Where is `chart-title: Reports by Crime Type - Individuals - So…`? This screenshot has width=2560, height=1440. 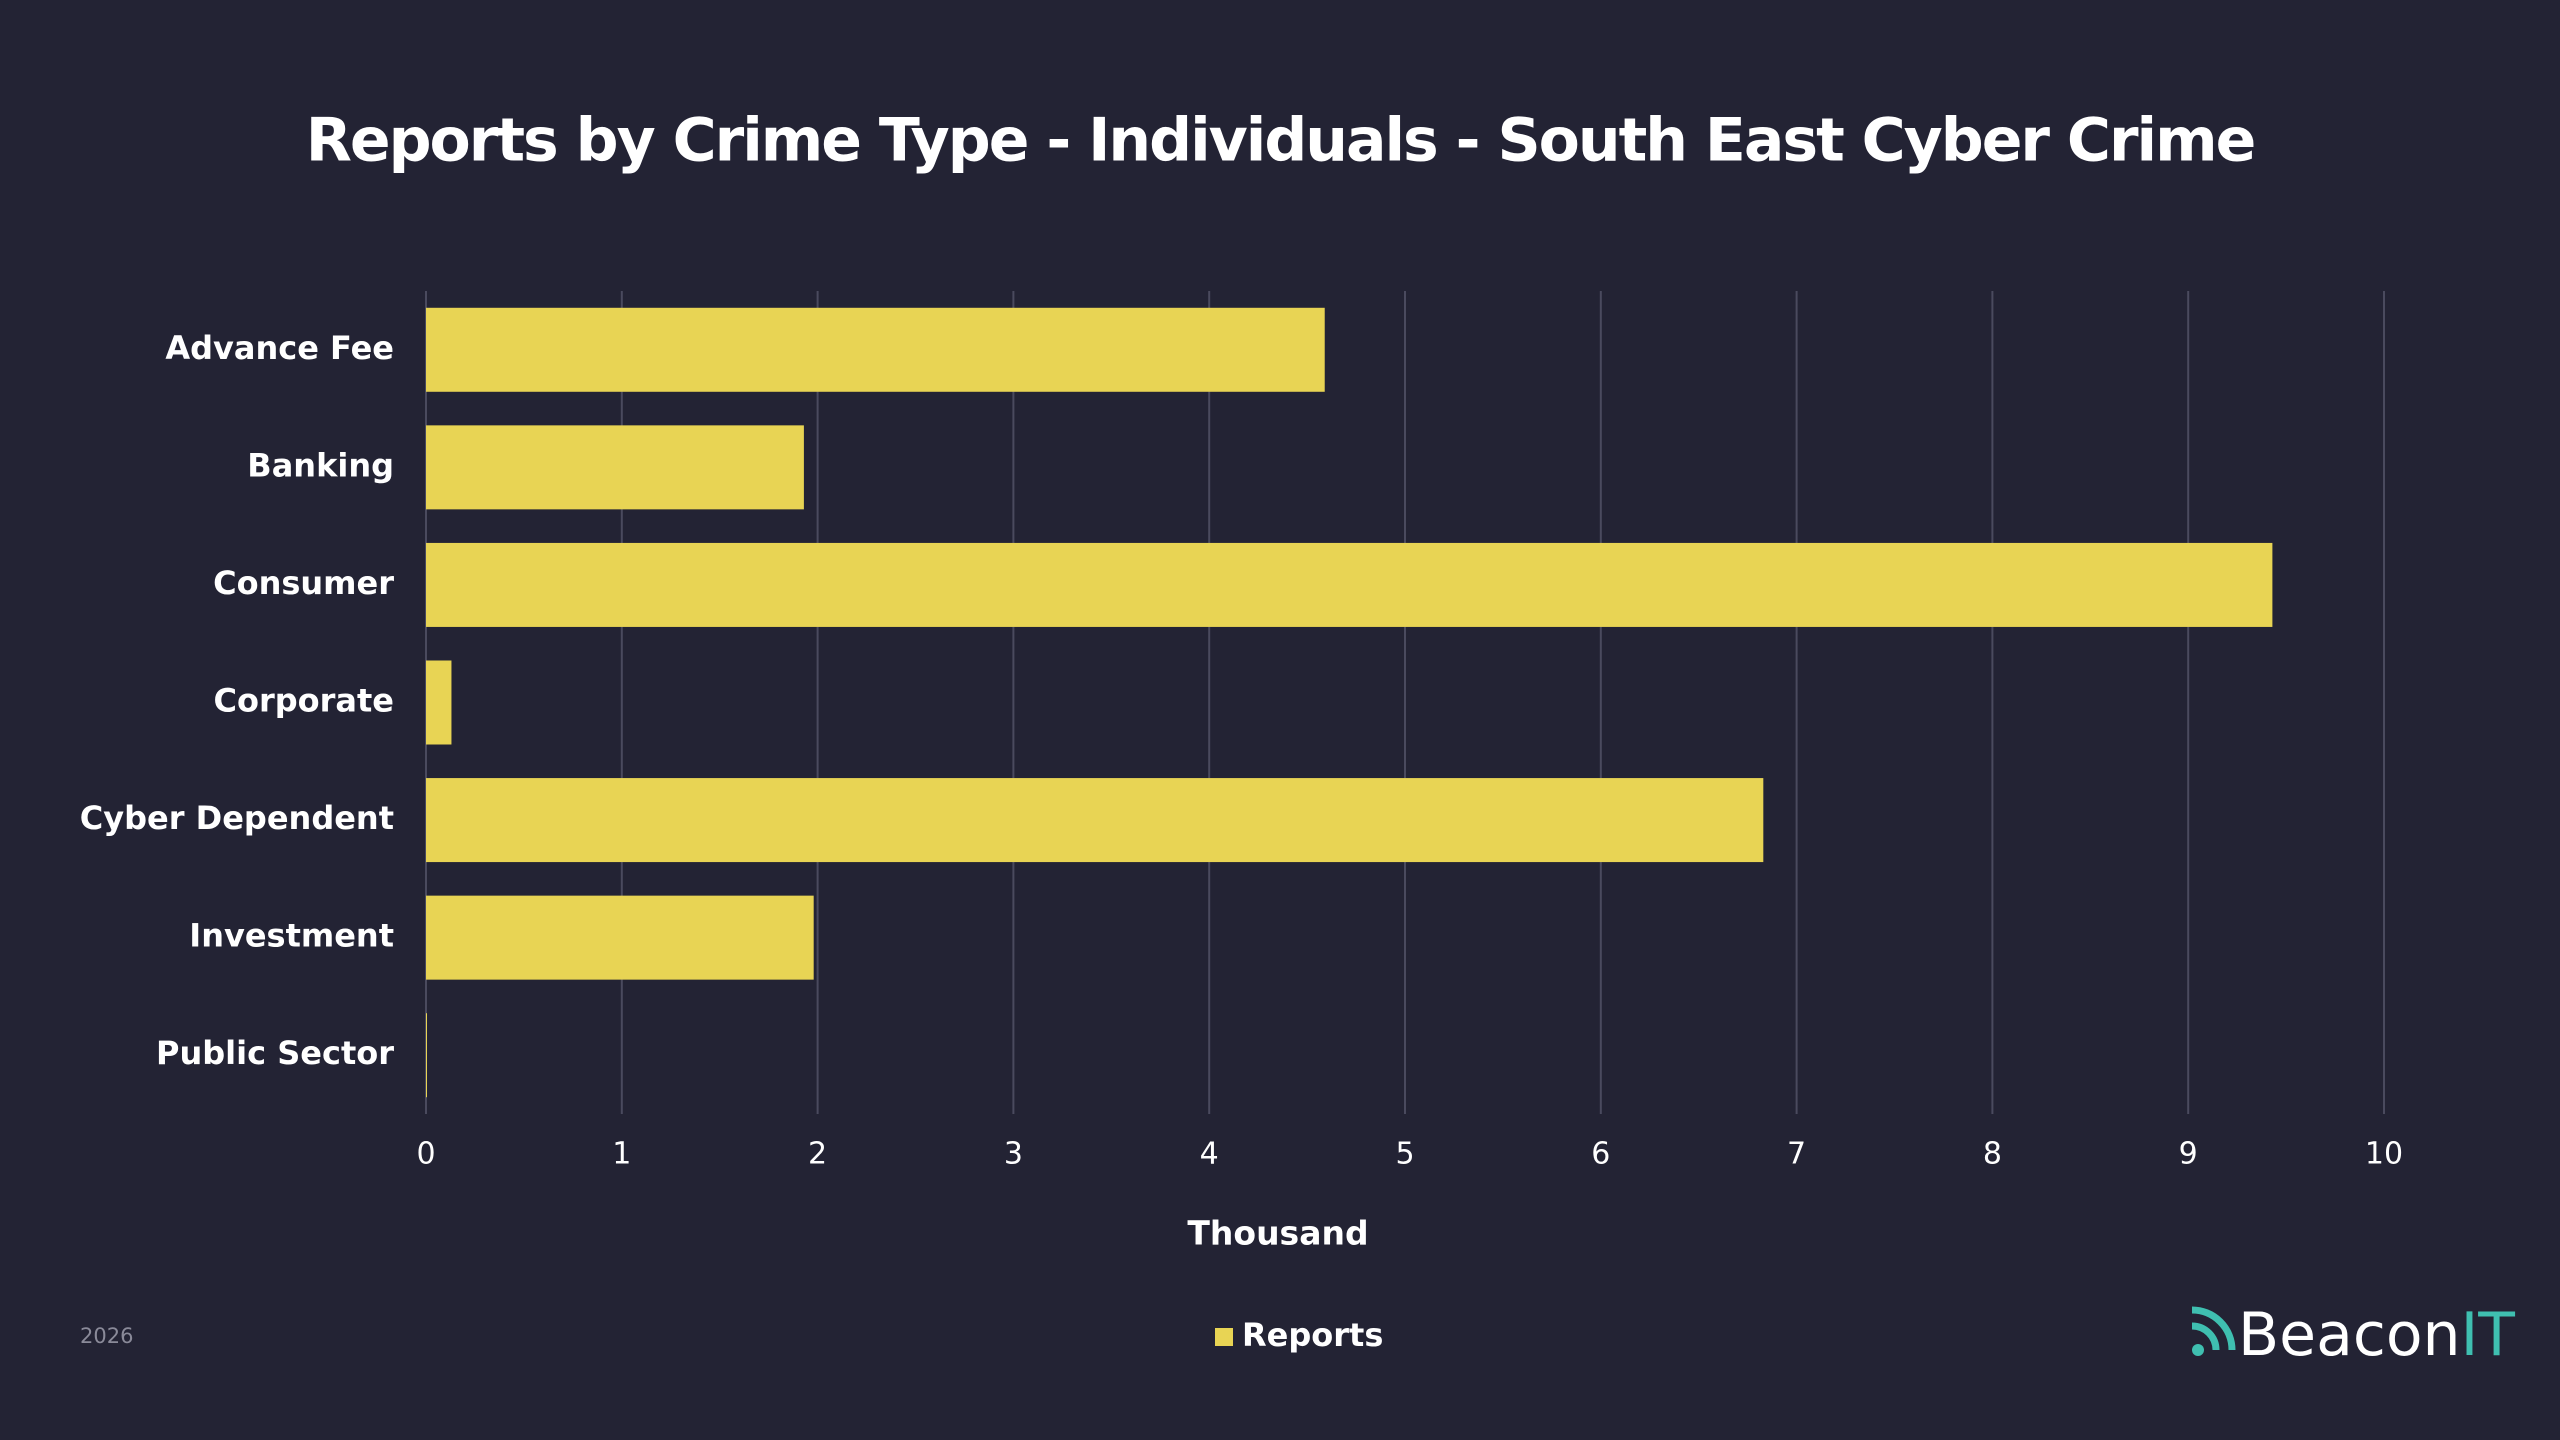
chart-title: Reports by Crime Type - Individuals - So… is located at coordinates (1280, 141).